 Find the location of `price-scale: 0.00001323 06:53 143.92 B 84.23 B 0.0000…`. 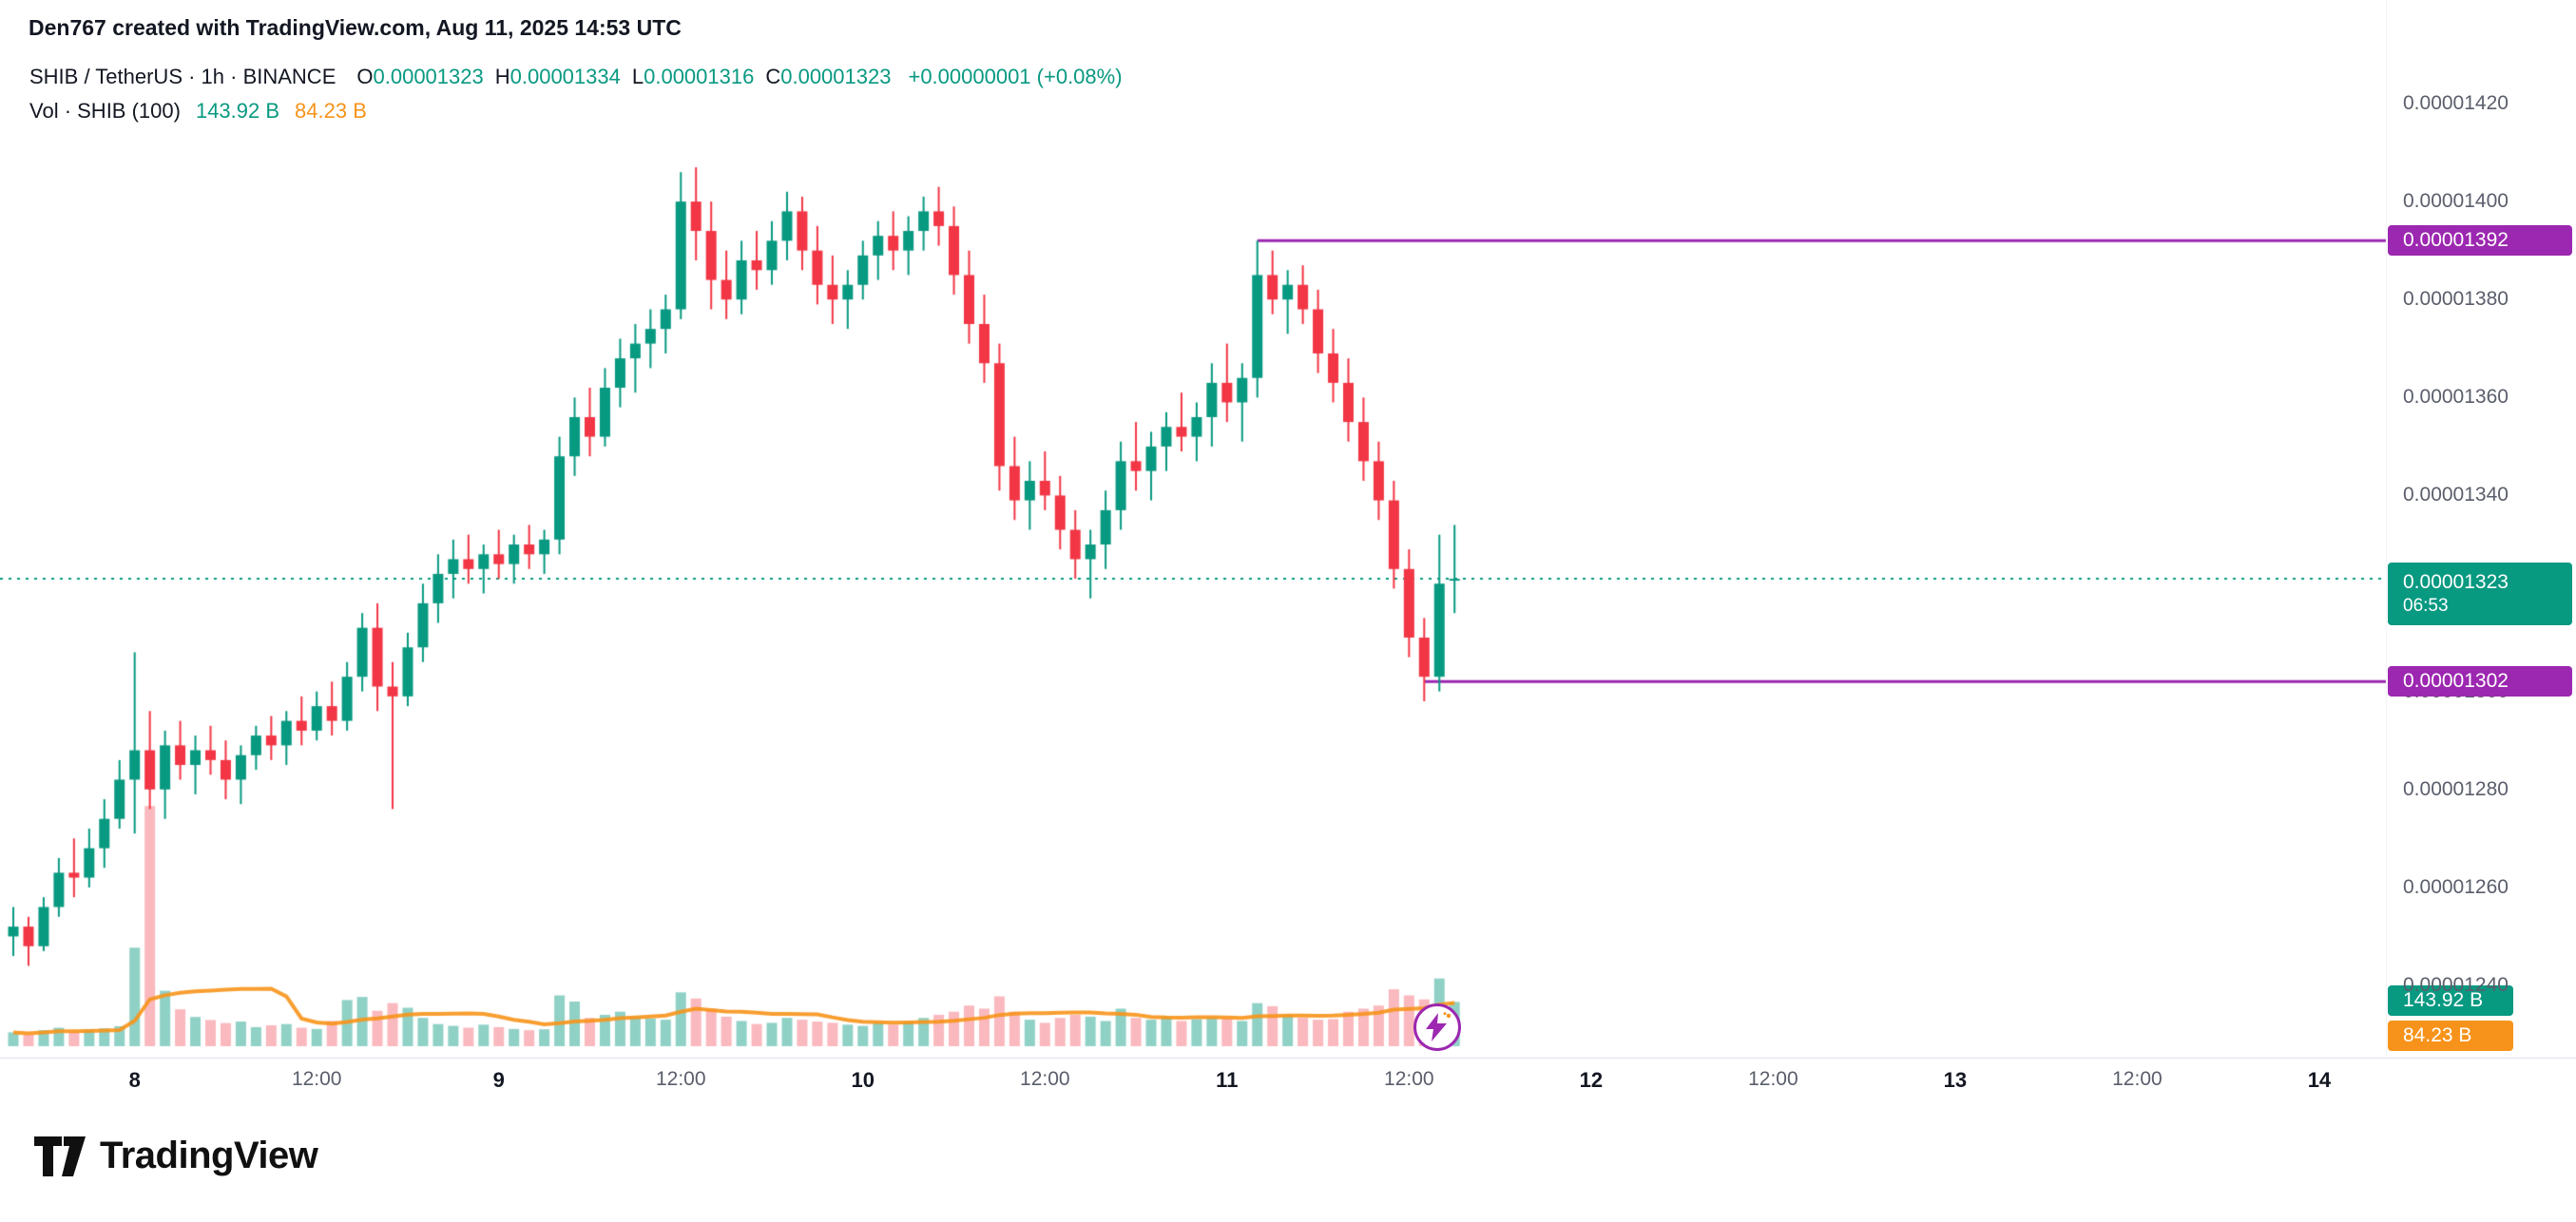

price-scale: 0.00001323 06:53 143.92 B 84.23 B 0.0000… is located at coordinates (2481, 611).